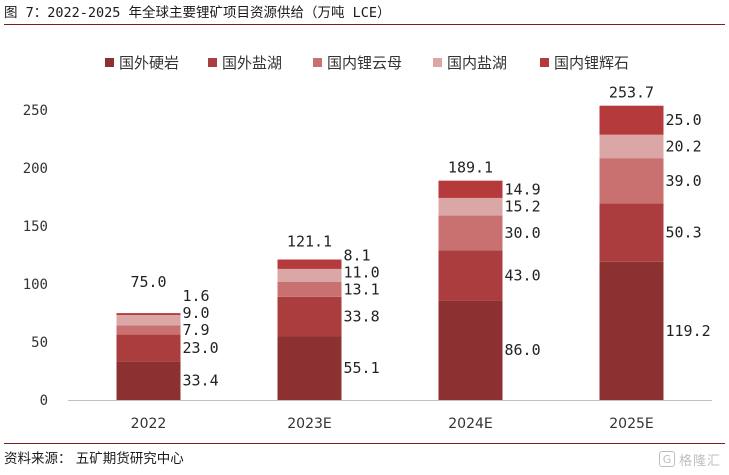 The height and width of the screenshot is (475, 729). What do you see at coordinates (44, 401) in the screenshot?
I see `y-tick-label: 0` at bounding box center [44, 401].